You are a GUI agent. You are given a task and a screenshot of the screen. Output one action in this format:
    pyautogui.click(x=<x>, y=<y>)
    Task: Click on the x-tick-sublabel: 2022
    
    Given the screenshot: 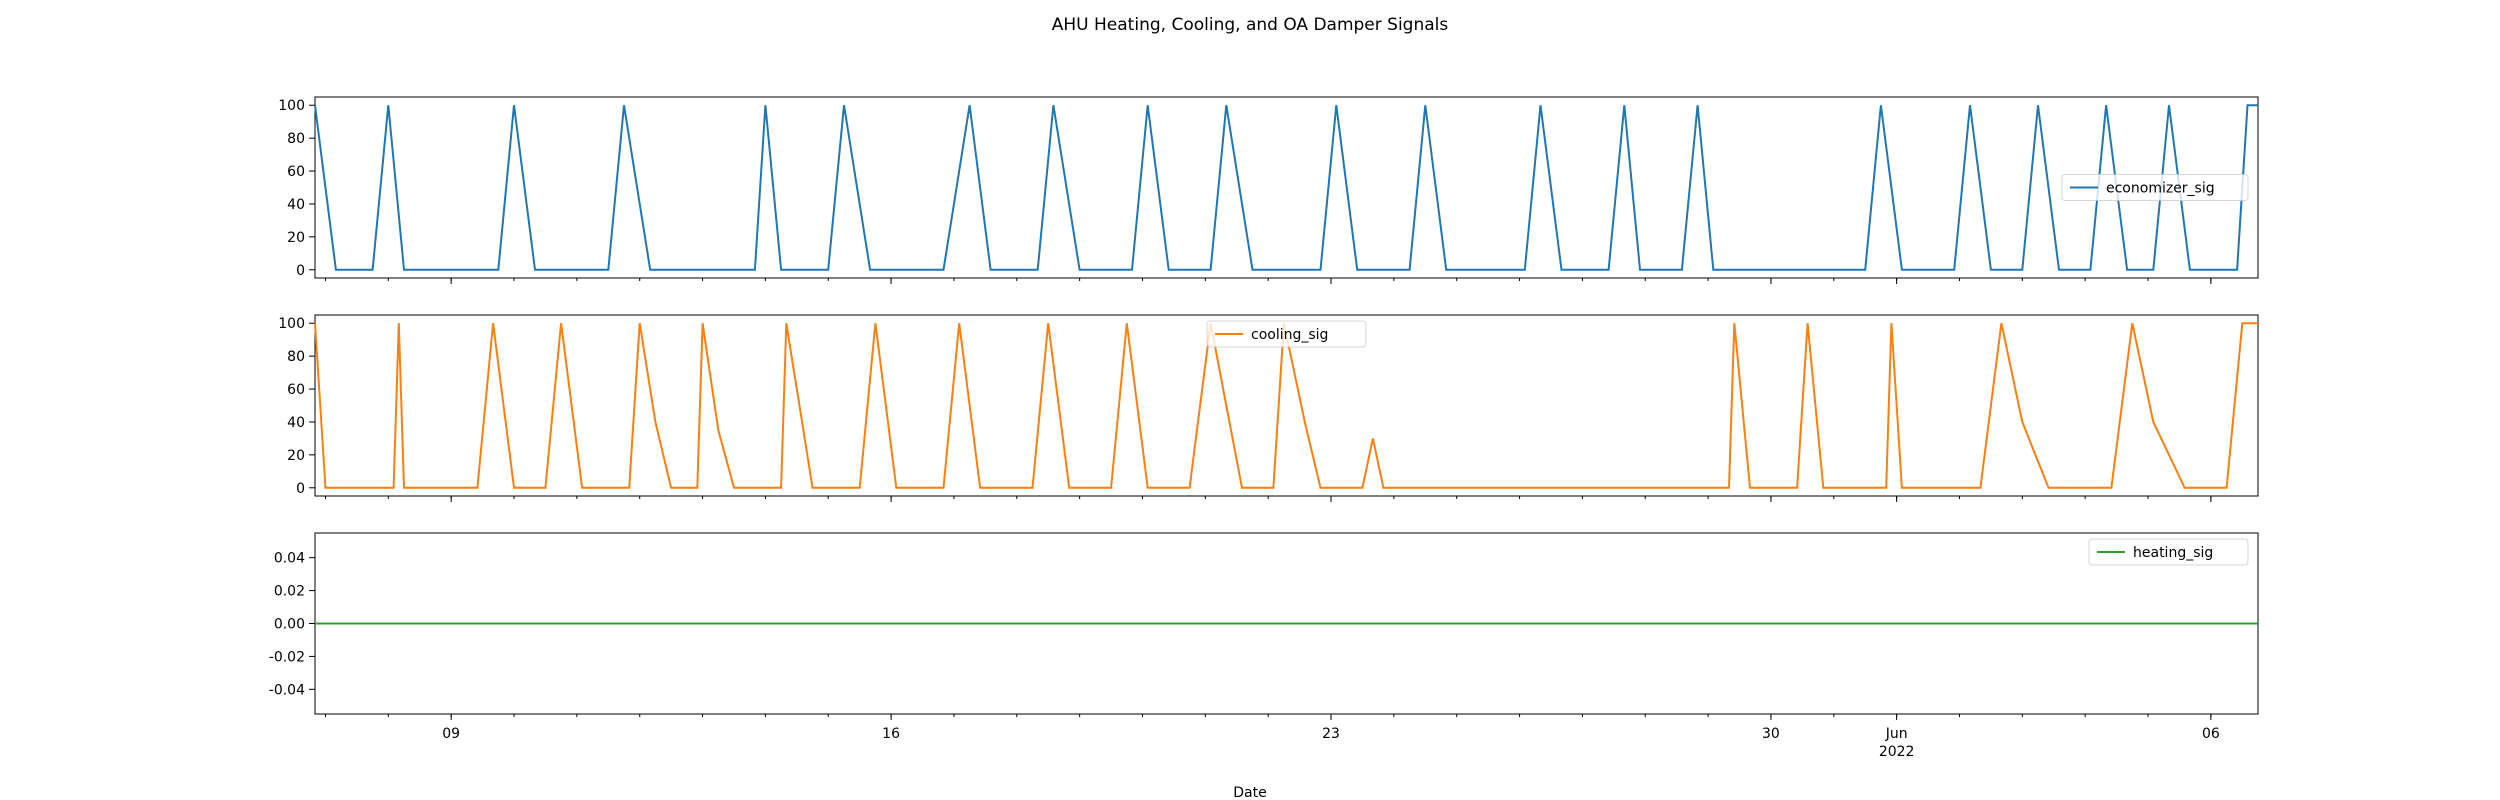 What is the action you would take?
    pyautogui.click(x=1897, y=752)
    